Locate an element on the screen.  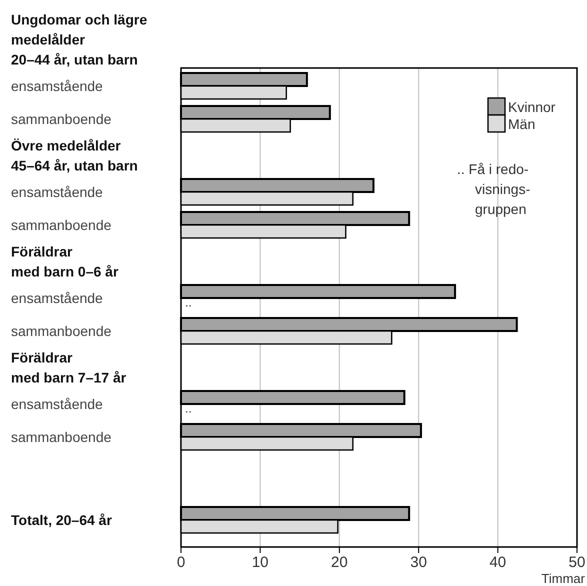
x-tick-label: 40 is located at coordinates (497, 562).